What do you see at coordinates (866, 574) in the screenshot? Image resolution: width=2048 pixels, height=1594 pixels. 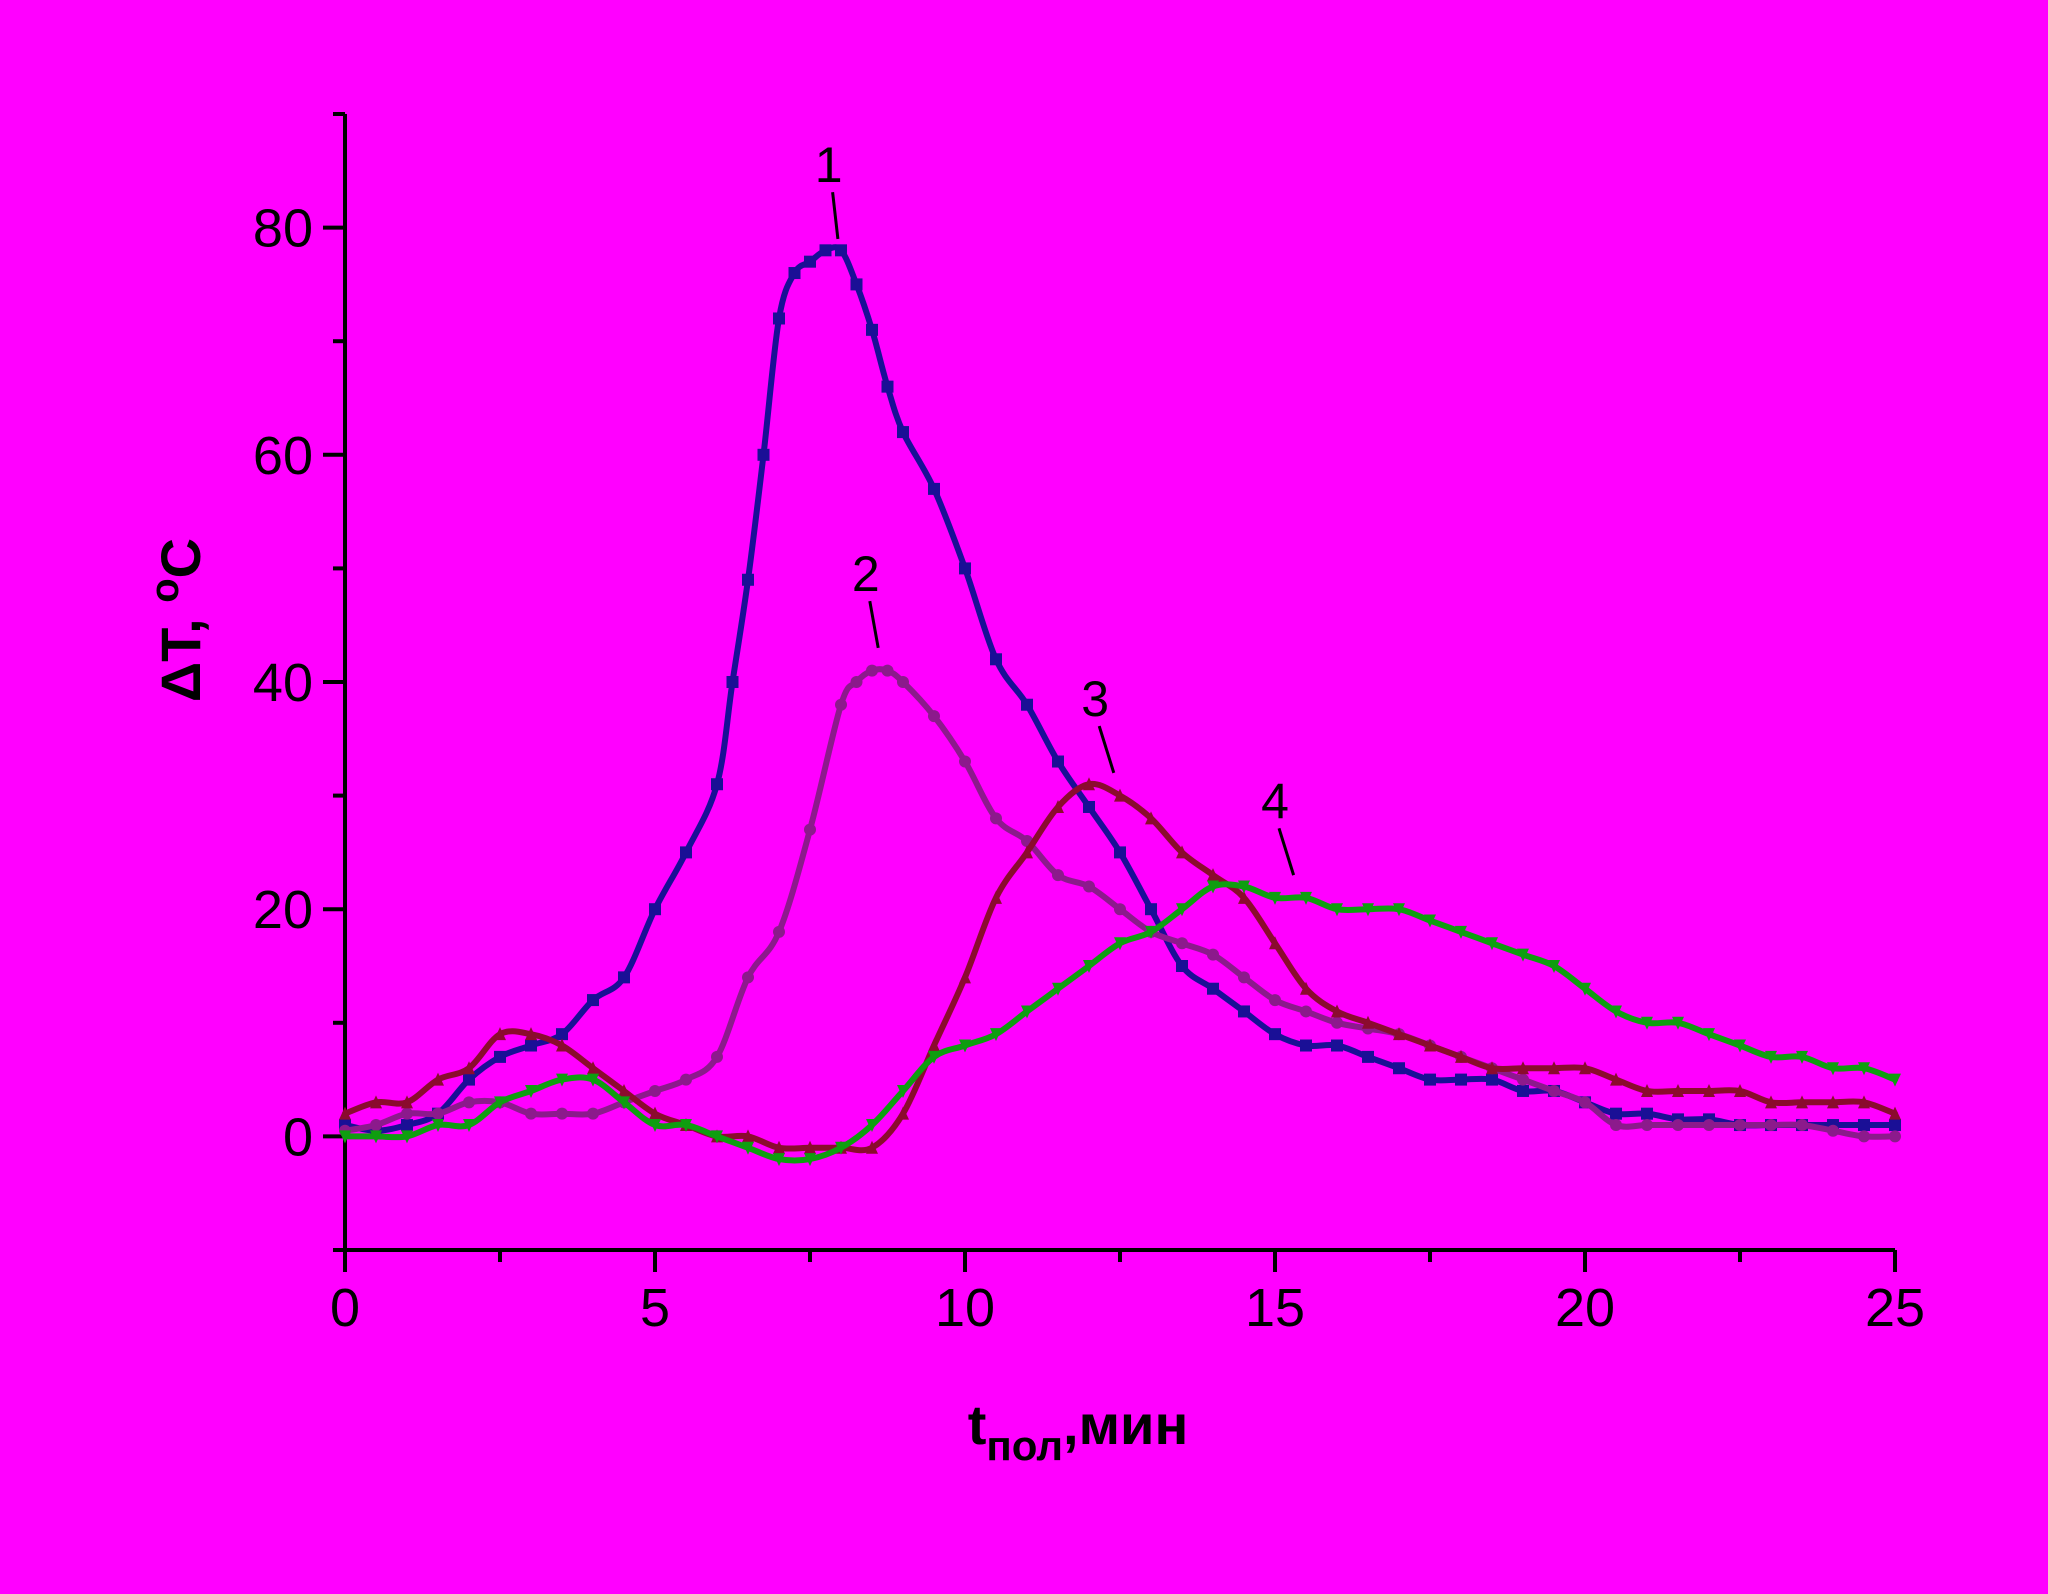 I see `curve-label-2: 2` at bounding box center [866, 574].